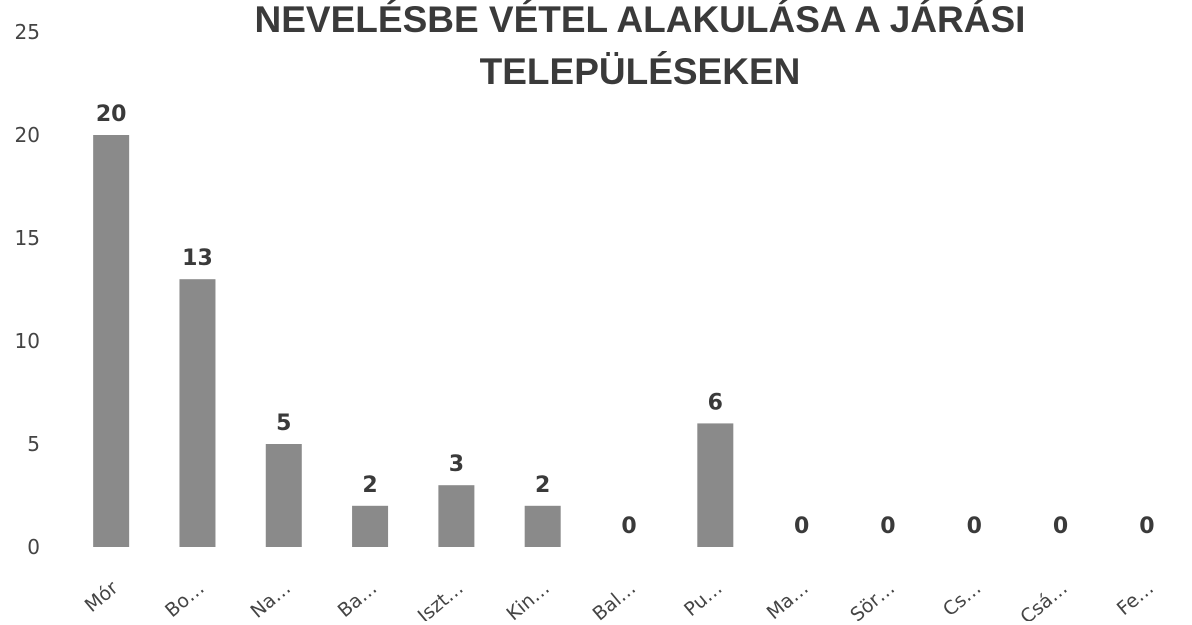 This screenshot has width=1192, height=625. Describe the element at coordinates (456, 464) in the screenshot. I see `data-label: 3` at that location.